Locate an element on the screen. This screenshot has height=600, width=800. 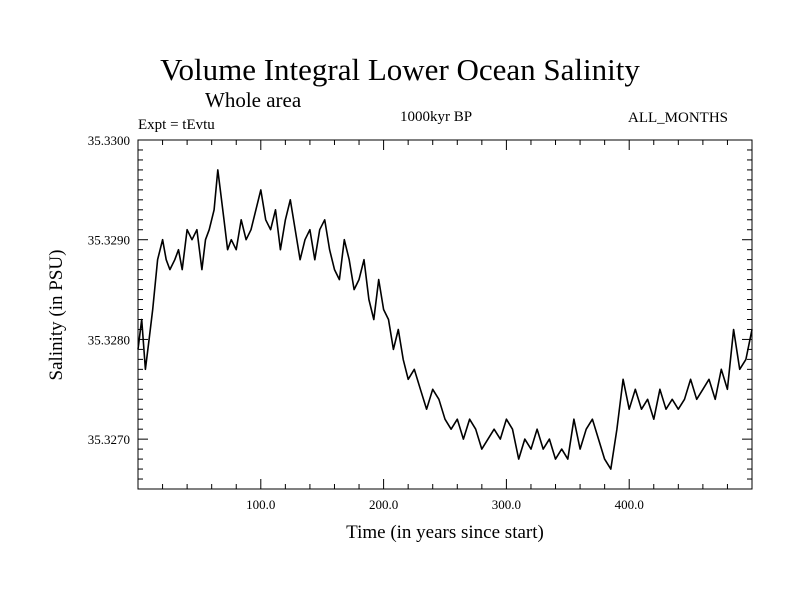
x-tick-label: 400.0 is located at coordinates (629, 504).